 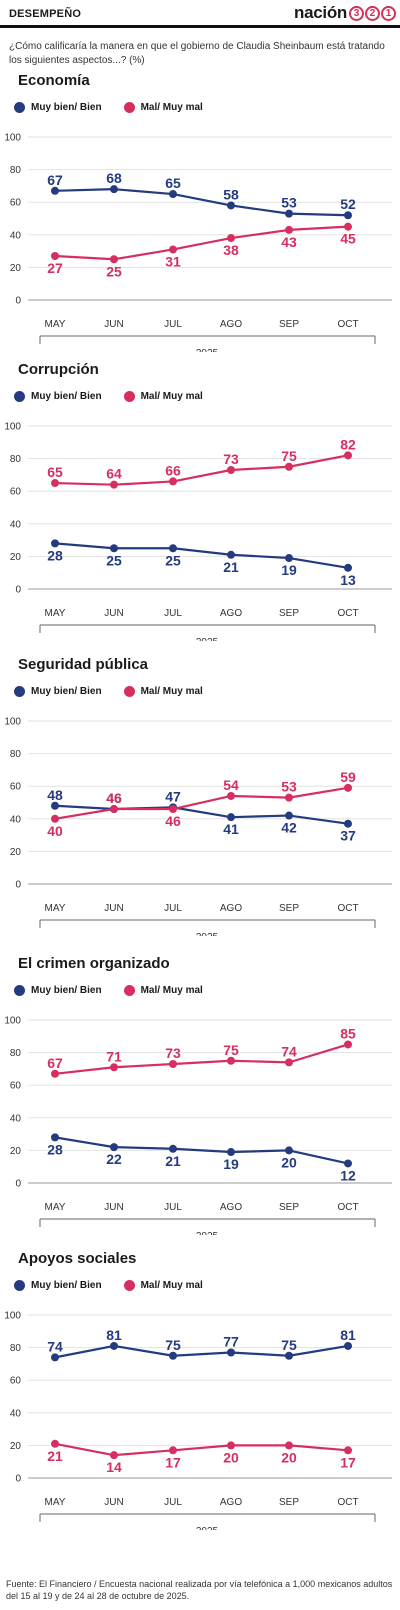 What do you see at coordinates (119, 990) in the screenshot?
I see `chart-legend: Muy bien/ Bien Mal/ Muy mal` at bounding box center [119, 990].